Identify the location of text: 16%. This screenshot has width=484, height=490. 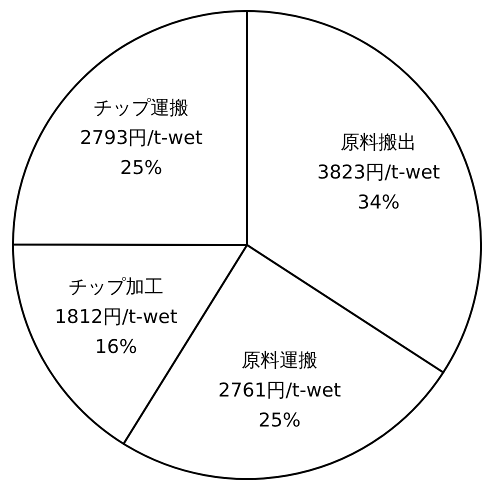
(116, 347).